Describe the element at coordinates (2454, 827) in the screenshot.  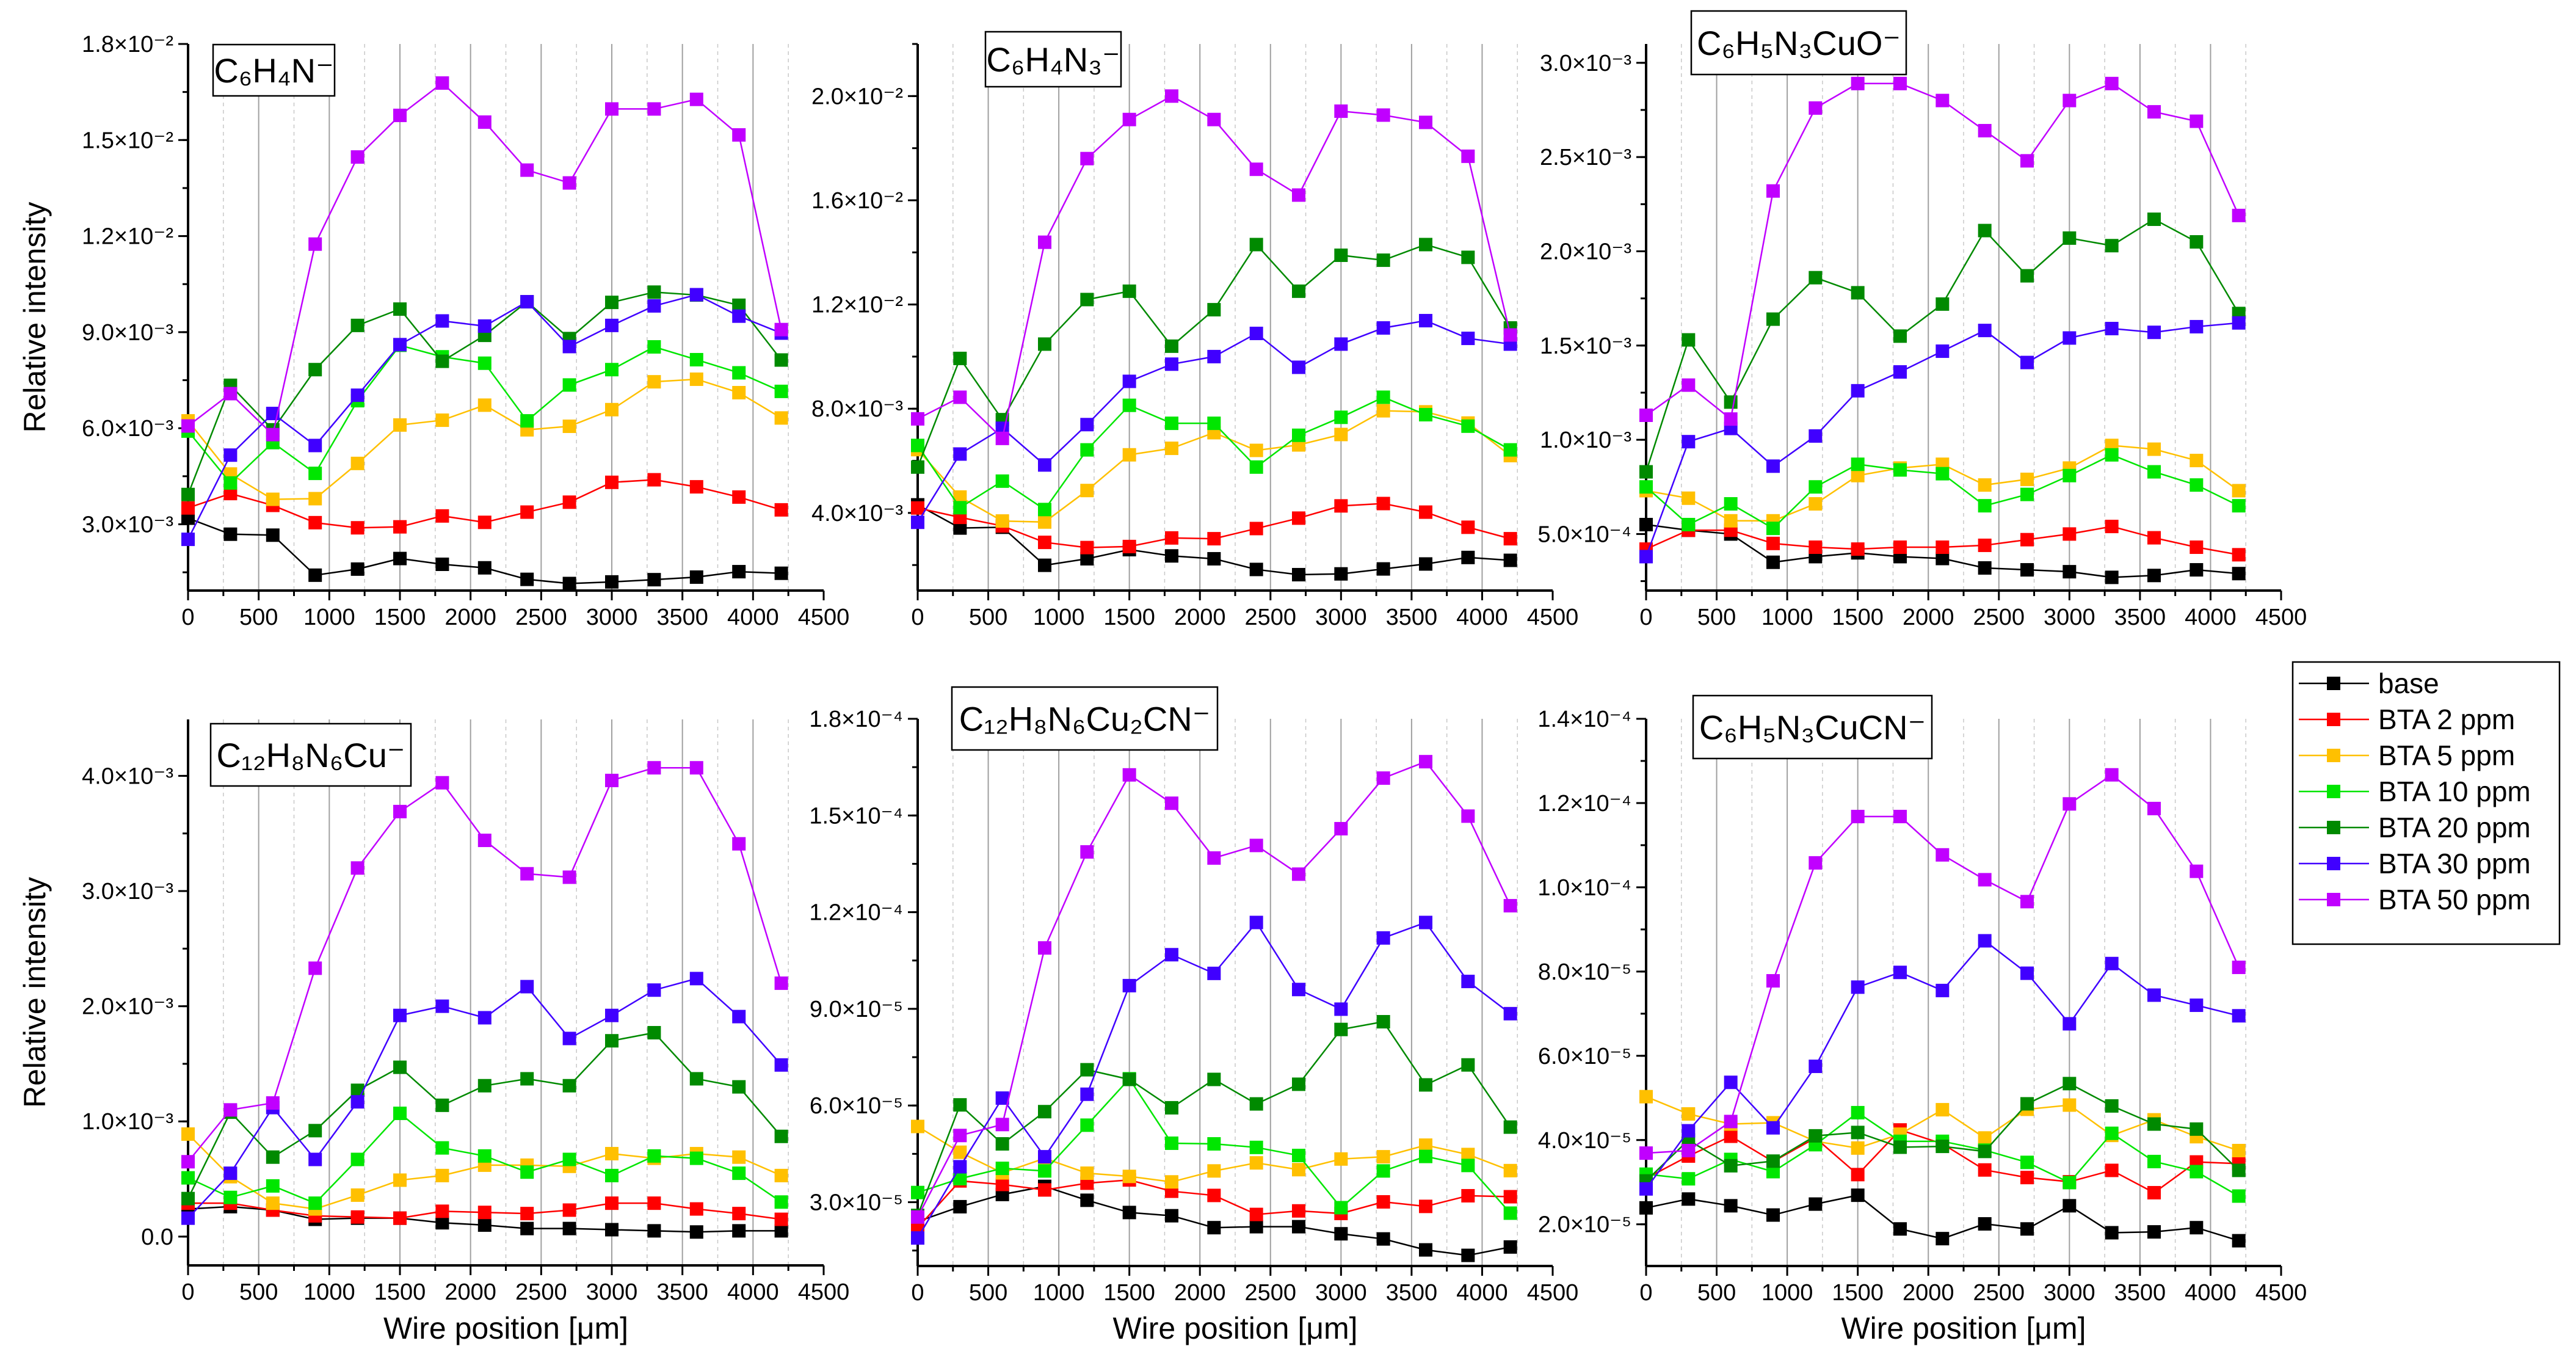
I see `legend-label: BTA 20 ppm` at that location.